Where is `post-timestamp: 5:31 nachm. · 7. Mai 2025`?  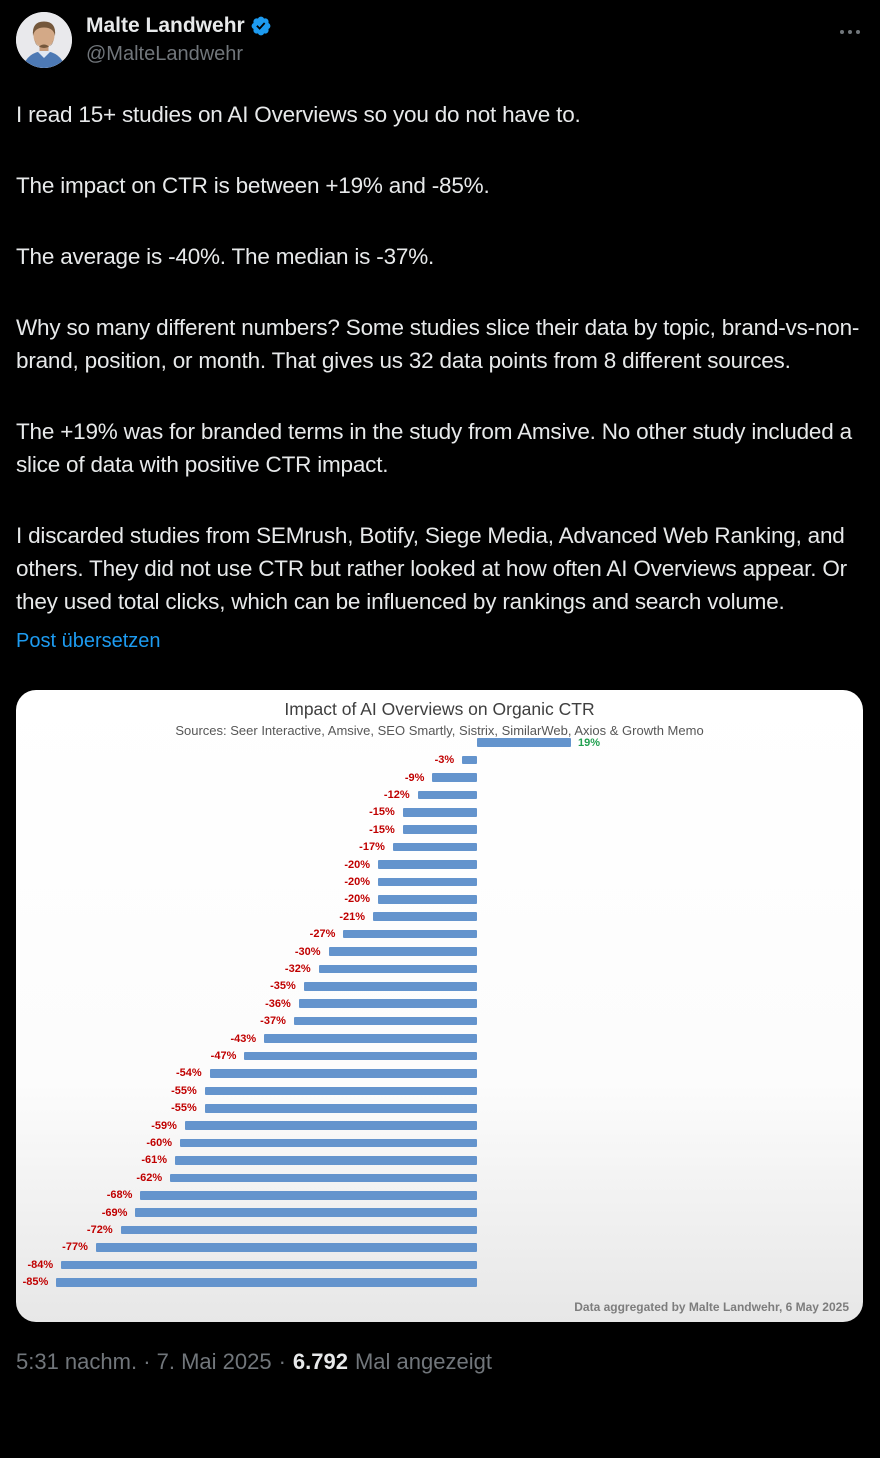 post-timestamp: 5:31 nachm. · 7. Mai 2025 is located at coordinates (144, 1361).